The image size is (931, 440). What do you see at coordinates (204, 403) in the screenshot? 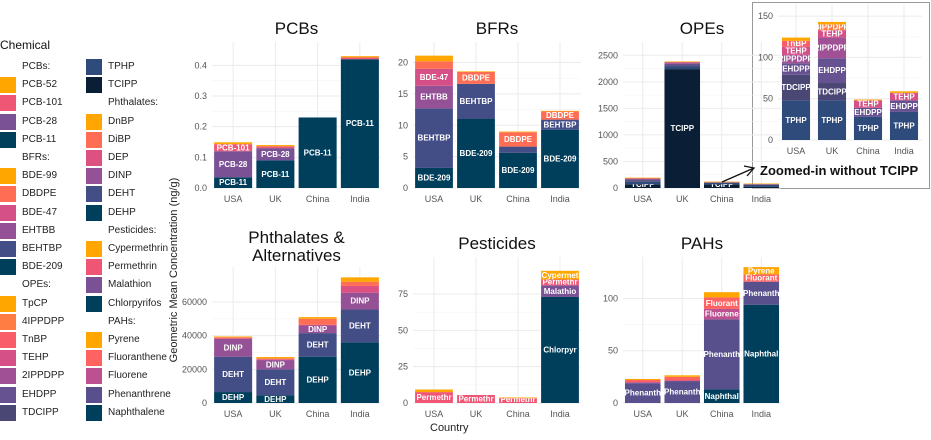
I see `y-tick-label: 0` at bounding box center [204, 403].